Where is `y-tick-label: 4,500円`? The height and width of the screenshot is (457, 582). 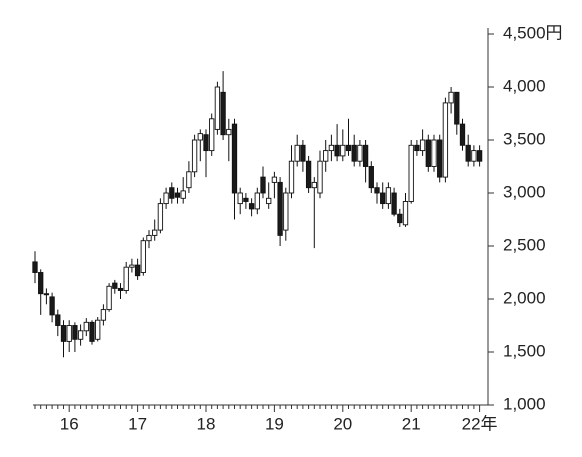
y-tick-label: 4,500円 is located at coordinates (533, 32).